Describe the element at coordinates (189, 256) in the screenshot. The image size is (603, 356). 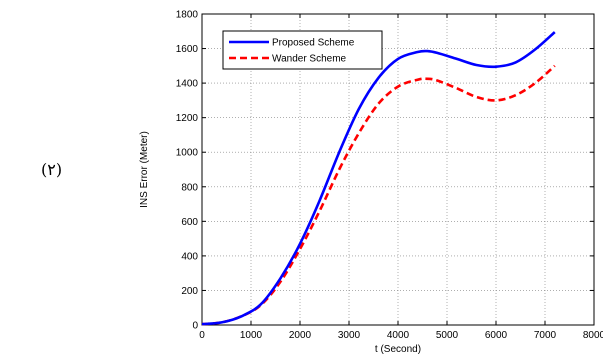
I see `y-tick-label: 400` at that location.